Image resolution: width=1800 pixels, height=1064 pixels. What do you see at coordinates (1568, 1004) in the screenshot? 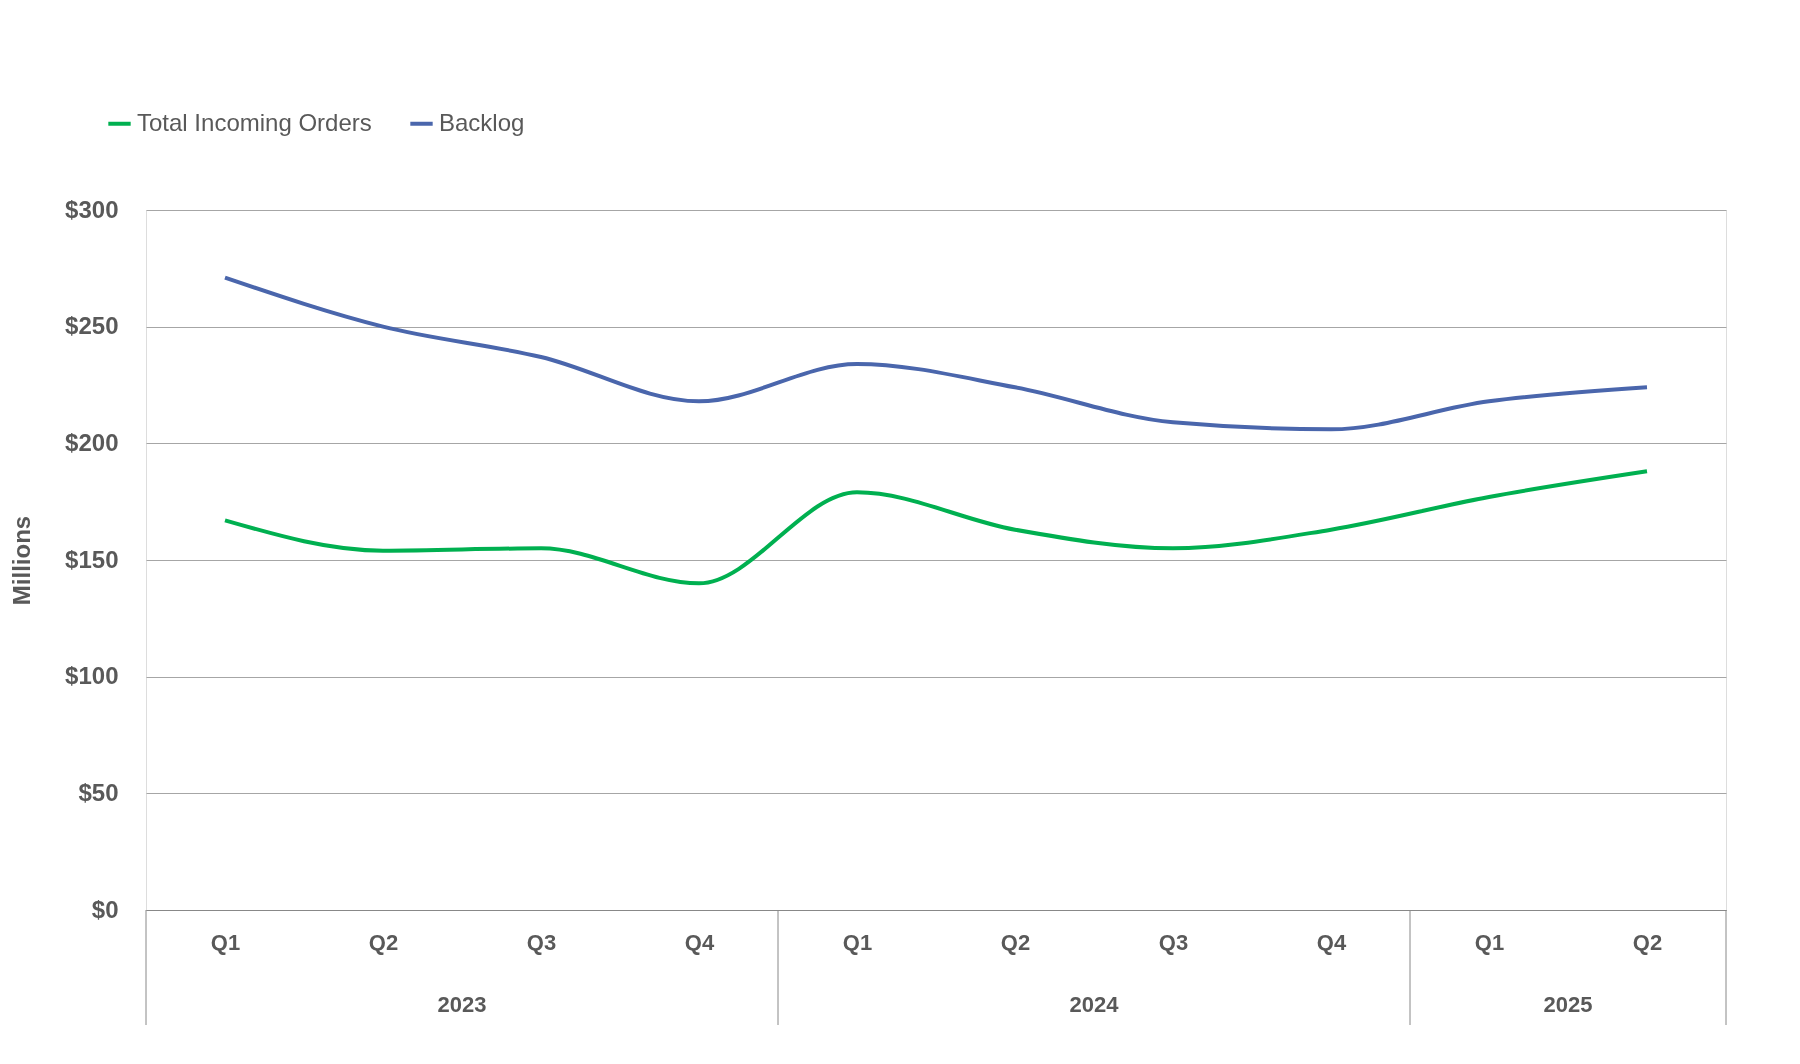
I see `text: 2025` at bounding box center [1568, 1004].